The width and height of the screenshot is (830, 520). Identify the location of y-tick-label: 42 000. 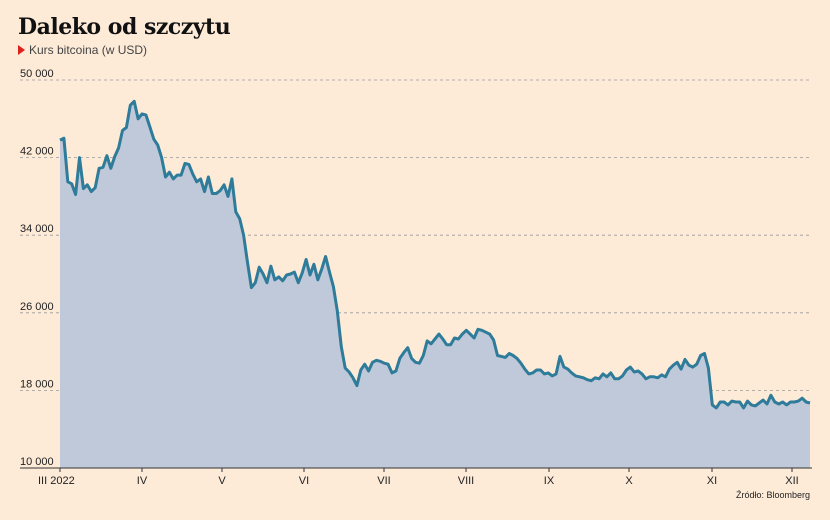
(37, 152).